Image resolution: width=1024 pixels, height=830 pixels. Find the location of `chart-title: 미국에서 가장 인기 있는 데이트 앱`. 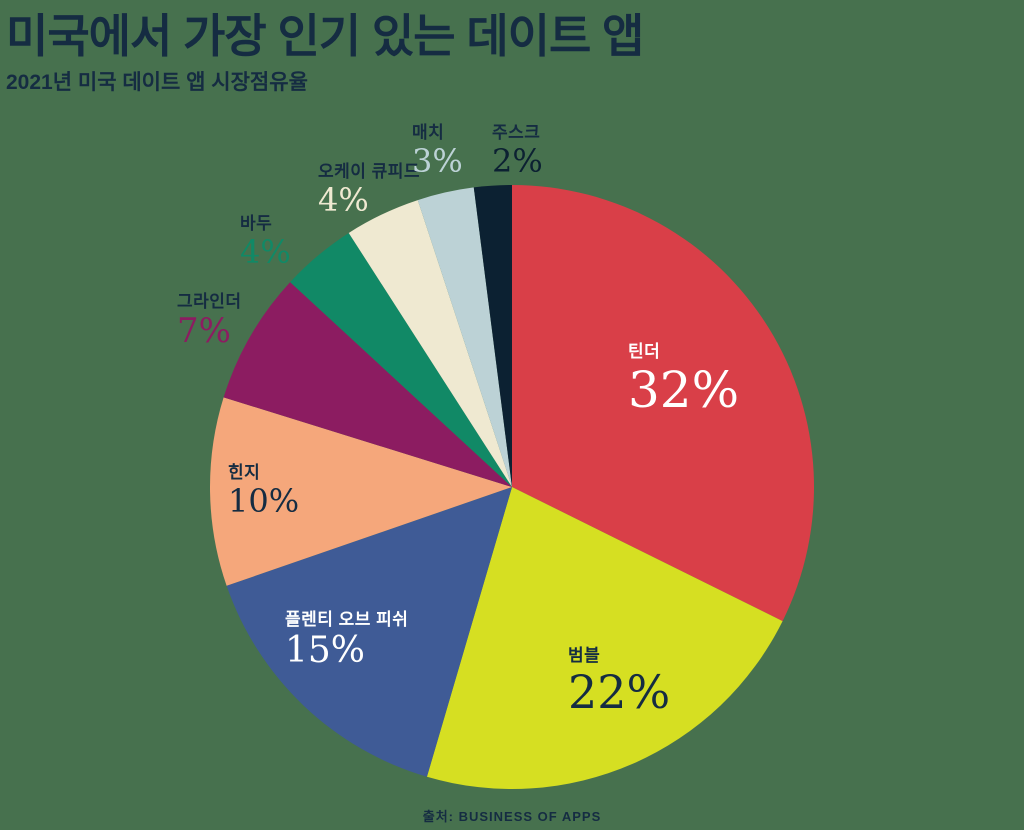

chart-title: 미국에서 가장 인기 있는 데이트 앱 is located at coordinates (325, 36).